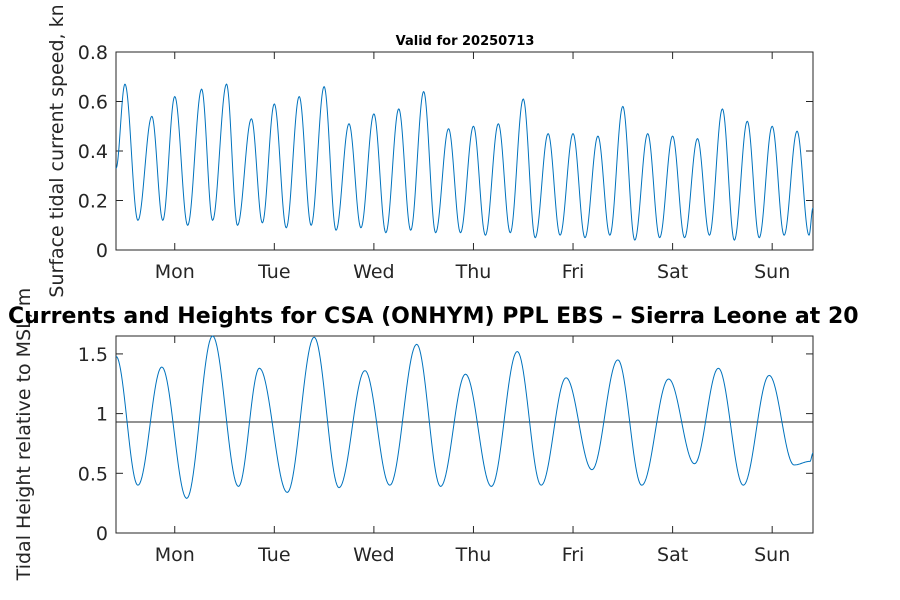 This screenshot has width=900, height=600. What do you see at coordinates (93, 53) in the screenshot?
I see `current-speed-y-tick-label: 0.8` at bounding box center [93, 53].